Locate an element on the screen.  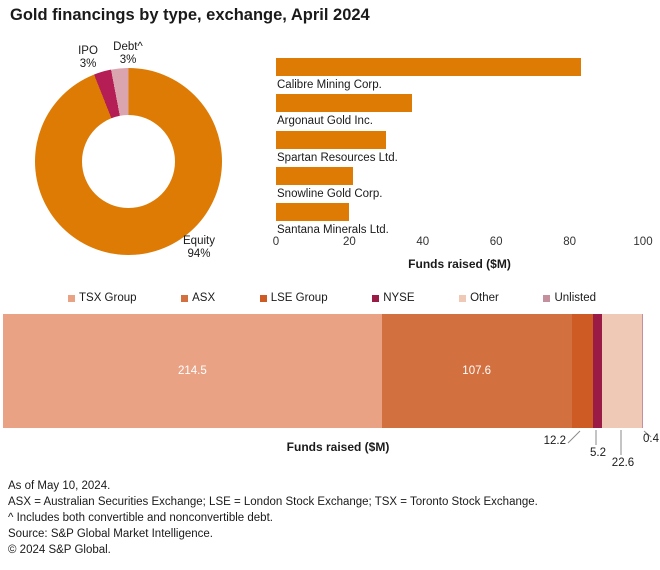
stack-segment: 214.5 is located at coordinates (192, 371).